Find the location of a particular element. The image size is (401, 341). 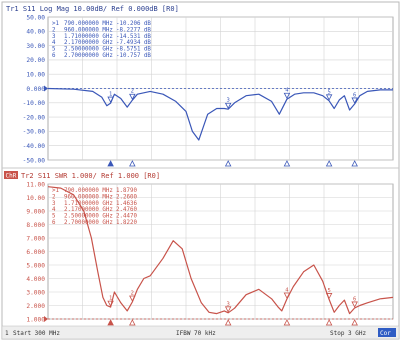

marker-readout-value: 2.2600 is located at coordinates (126, 197).